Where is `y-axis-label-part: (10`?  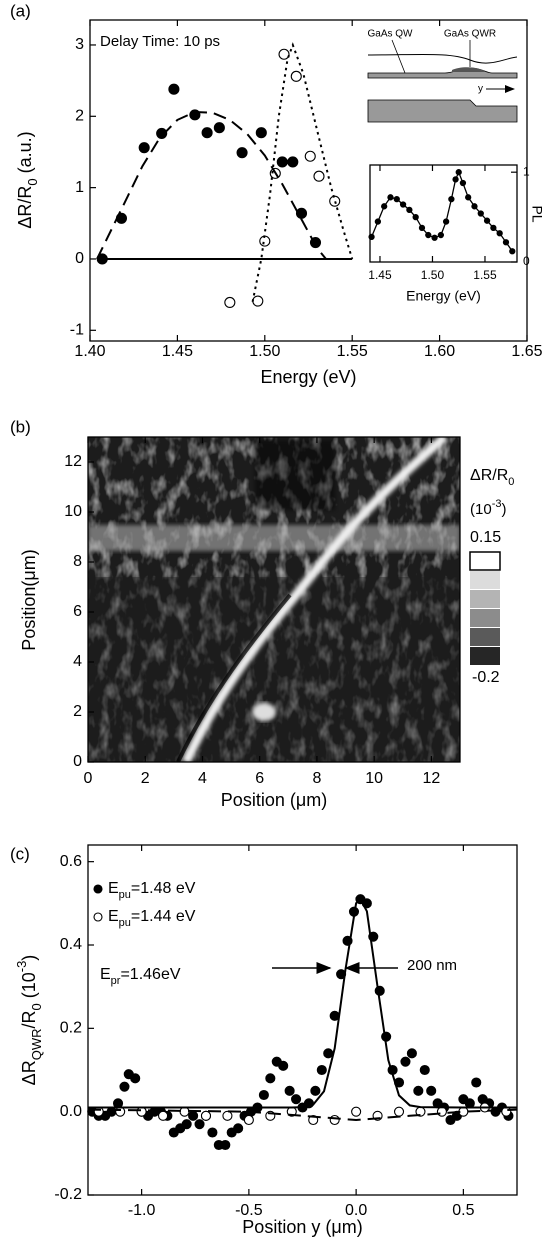
y-axis-label-part: (10 is located at coordinates (29, 987).